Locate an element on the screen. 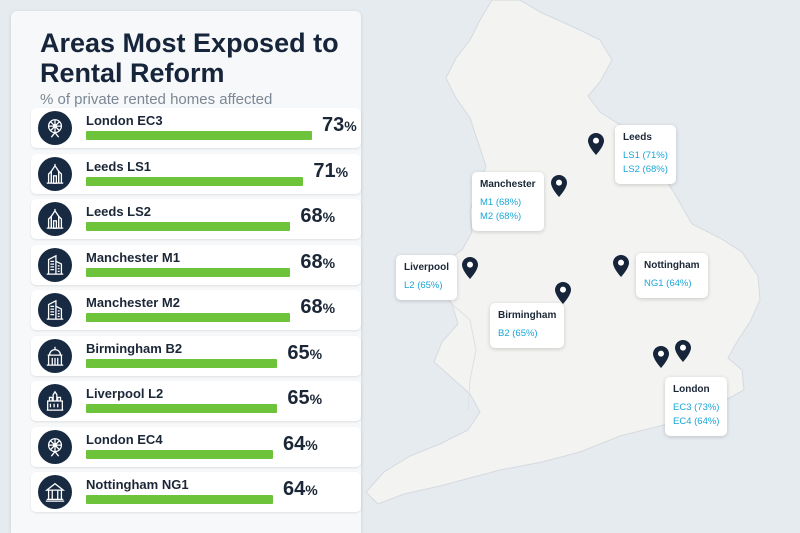 The image size is (800, 533). callout-area-value: NG1 (64%) is located at coordinates (668, 283).